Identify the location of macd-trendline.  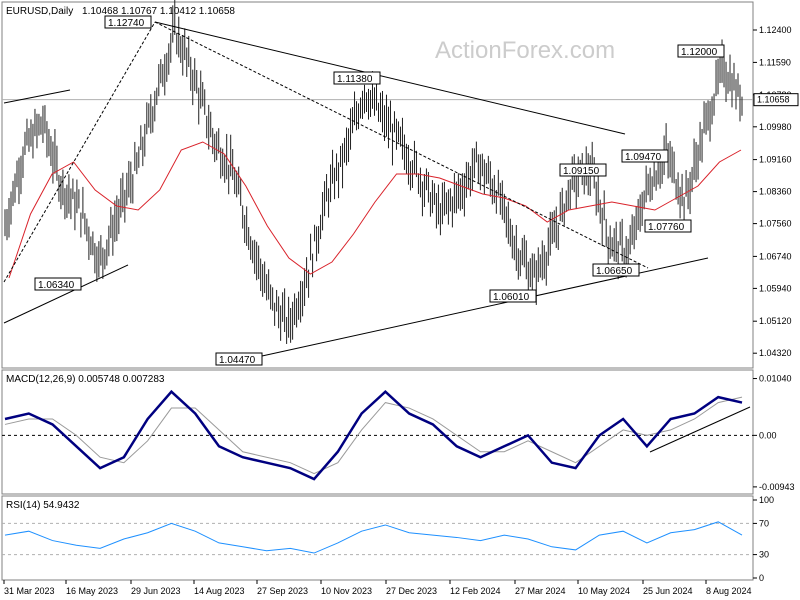
(700, 429).